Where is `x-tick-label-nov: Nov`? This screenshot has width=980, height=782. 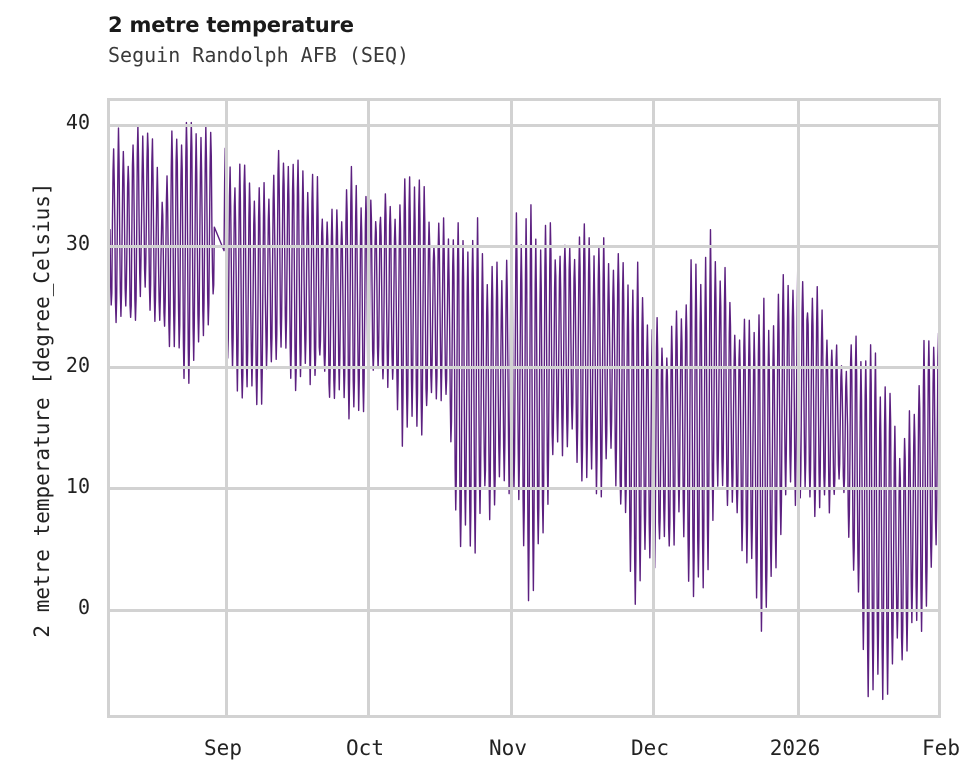
x-tick-label-nov: Nov is located at coordinates (508, 748).